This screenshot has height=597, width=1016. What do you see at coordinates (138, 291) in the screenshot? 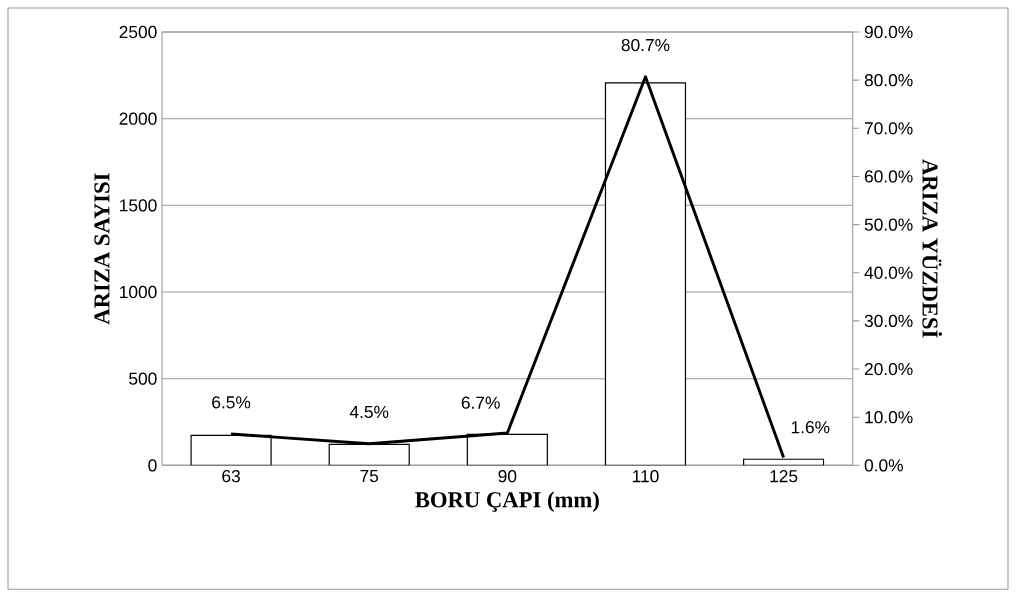
I see `y-tick-label: 1000` at bounding box center [138, 291].